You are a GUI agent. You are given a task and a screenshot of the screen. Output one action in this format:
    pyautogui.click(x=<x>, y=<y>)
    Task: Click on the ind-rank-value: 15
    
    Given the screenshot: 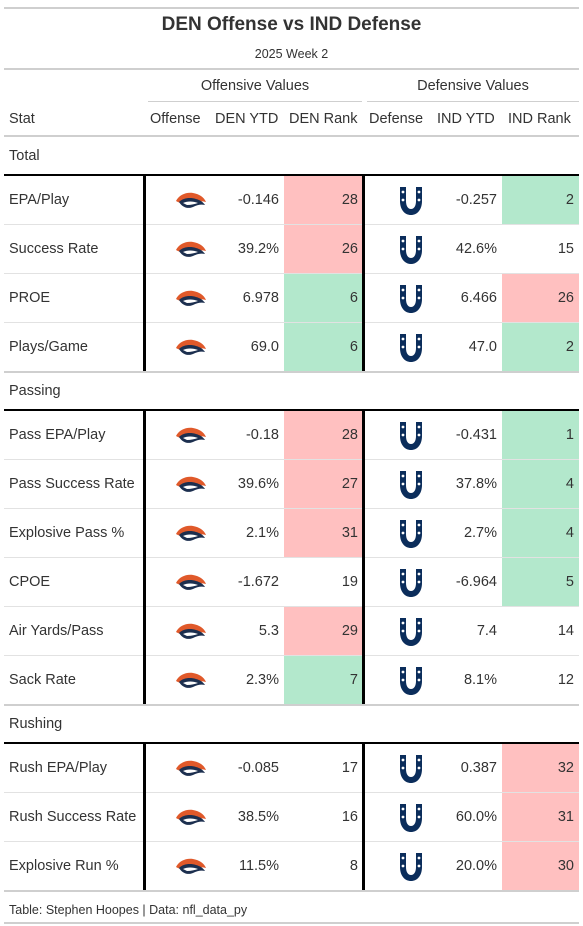 What is the action you would take?
    pyautogui.click(x=565, y=249)
    